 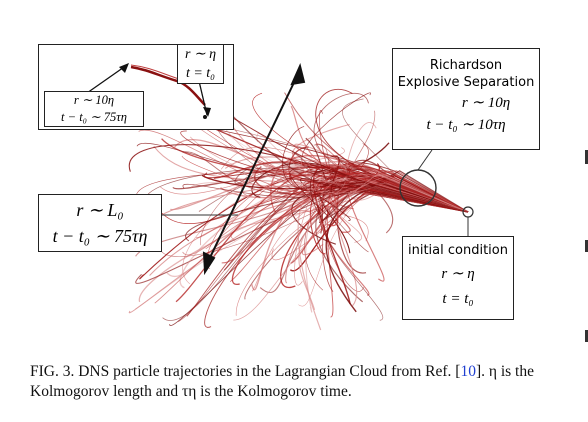 I want to click on initial-t: t = t₀, so click(x=458, y=299).